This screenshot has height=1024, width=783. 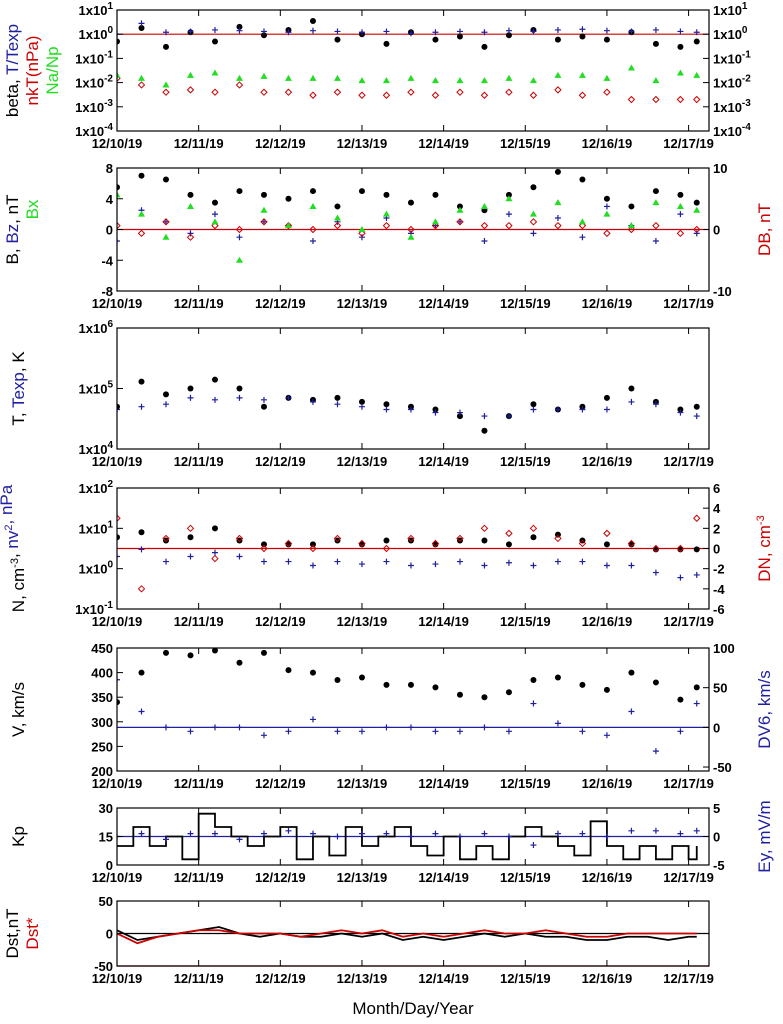 What do you see at coordinates (12, 96) in the screenshot?
I see `ylabel-part: beta,` at bounding box center [12, 96].